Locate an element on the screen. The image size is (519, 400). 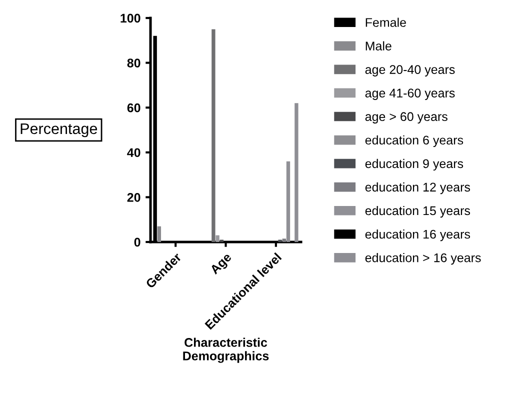
y-tick-label: 0 is located at coordinates (137, 242).